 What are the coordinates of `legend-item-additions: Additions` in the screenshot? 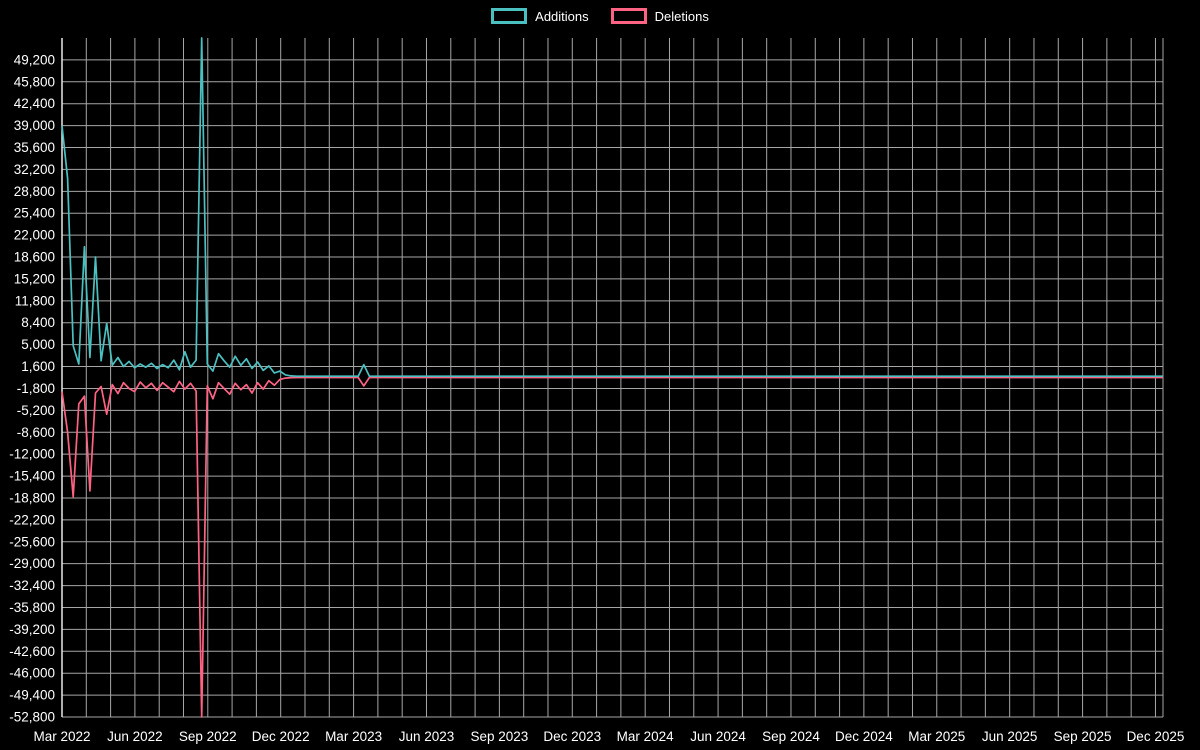 It's located at (540, 16).